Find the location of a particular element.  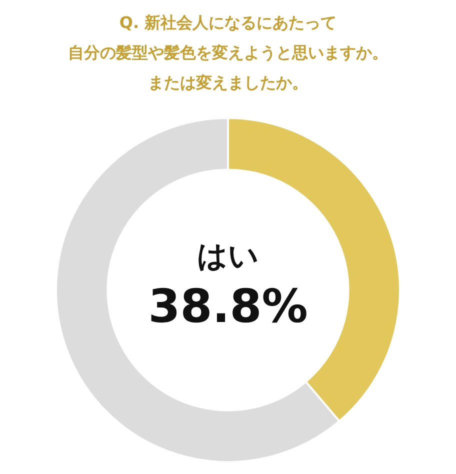

slice-label: はい is located at coordinates (228, 256).